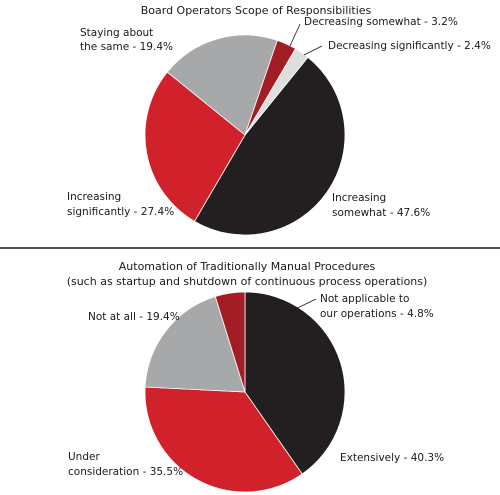 The image size is (500, 495). Describe the element at coordinates (381, 213) in the screenshot. I see `chart1-label-inc-somewhat-2: somewhat - 47.6%` at that location.